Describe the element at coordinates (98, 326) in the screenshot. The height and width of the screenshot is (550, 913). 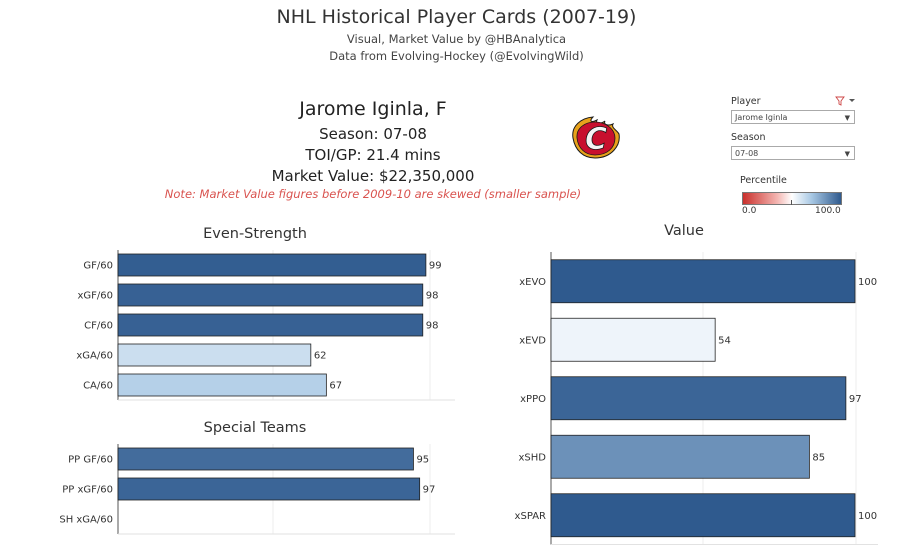
I see `even-strength-category-label: CF/60` at that location.